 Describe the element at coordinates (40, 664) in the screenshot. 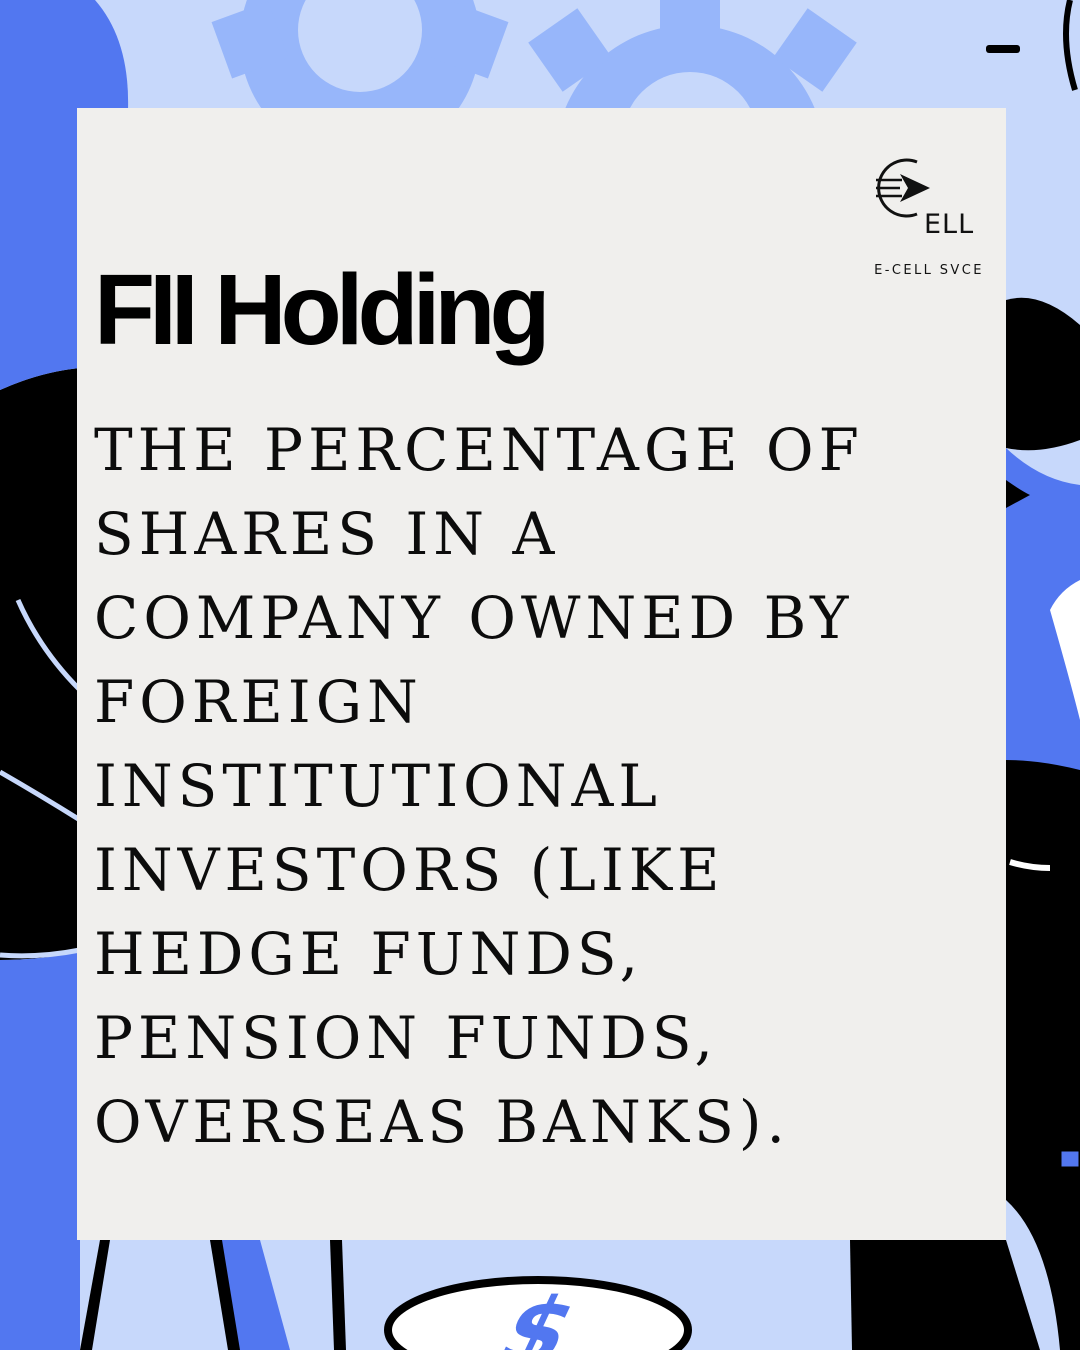

I see `left-figure-body` at that location.